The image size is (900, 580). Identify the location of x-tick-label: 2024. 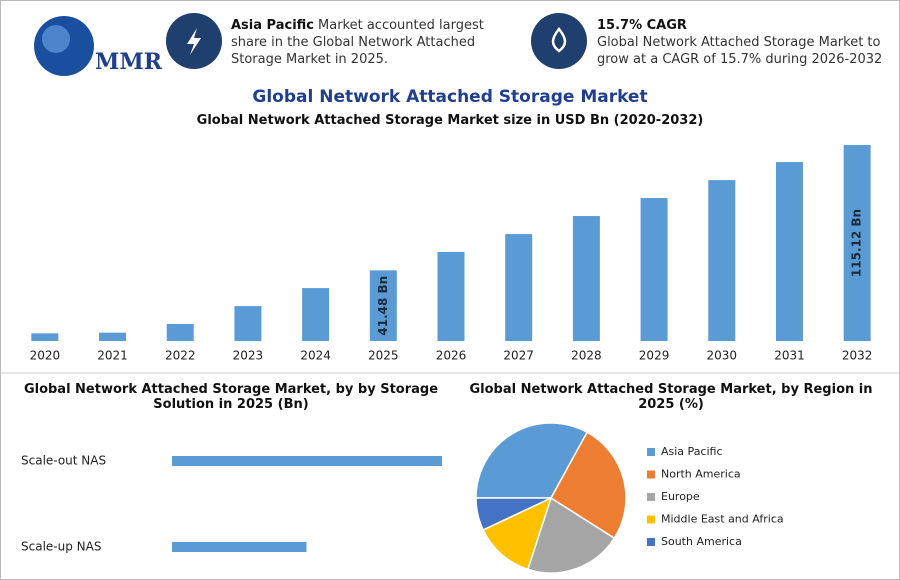
(315, 356).